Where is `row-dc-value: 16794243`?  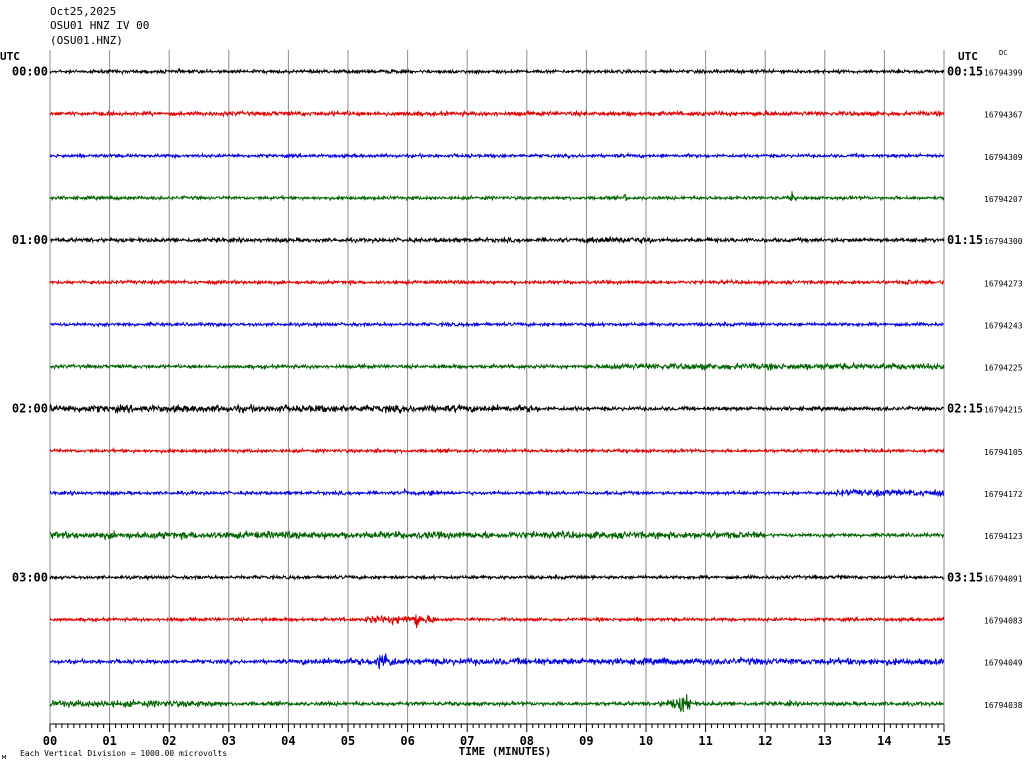
row-dc-value: 16794243 is located at coordinates (1003, 325).